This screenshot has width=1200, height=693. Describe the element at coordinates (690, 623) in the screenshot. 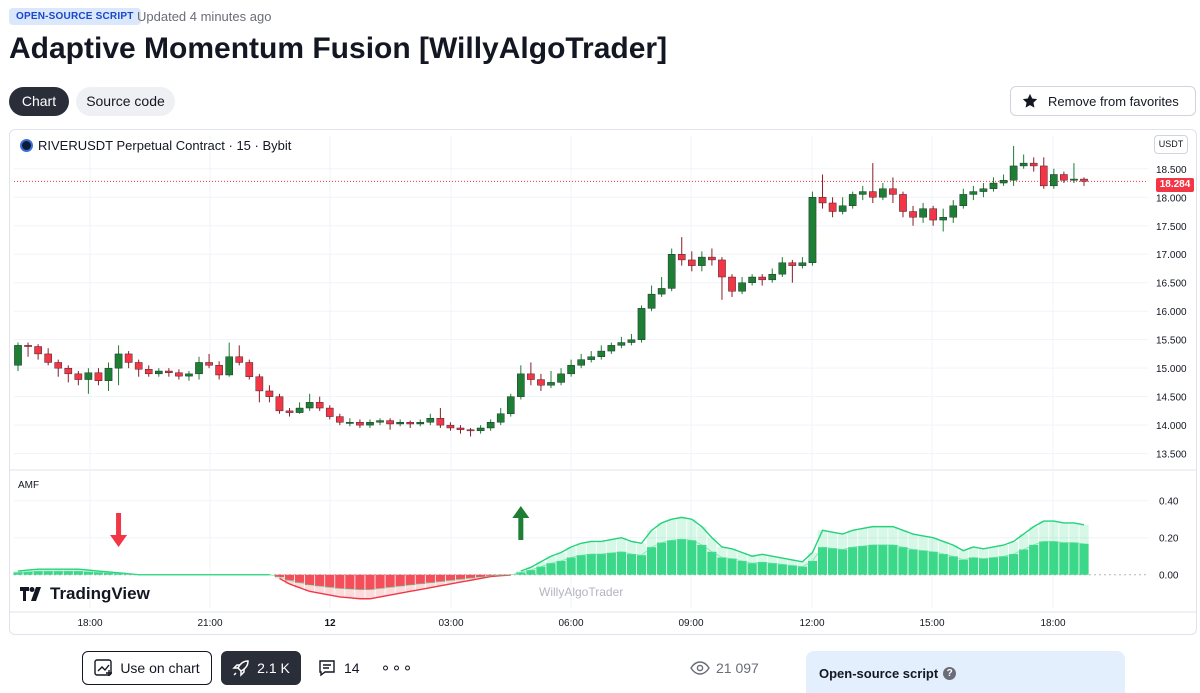

I see `time-axis-tick: 09:00` at that location.